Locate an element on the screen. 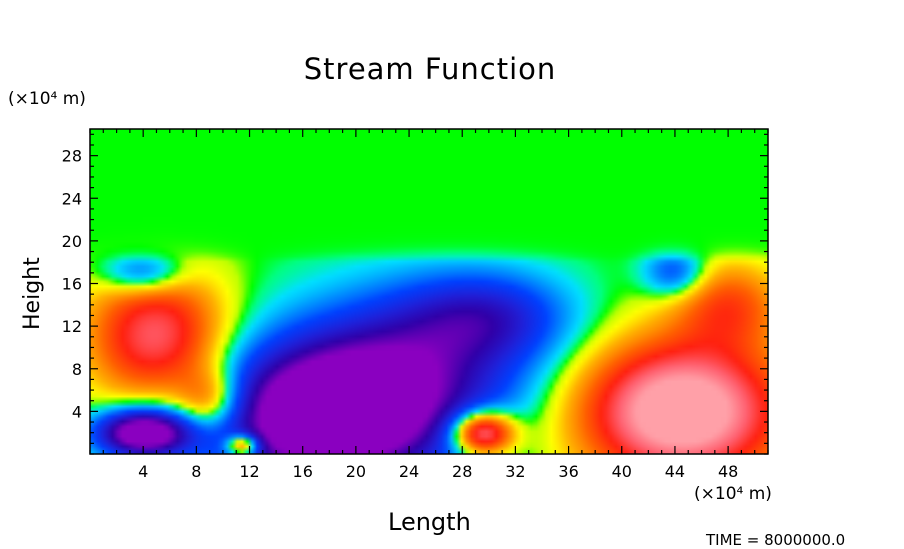 This screenshot has width=904, height=549. y-tick-label: 8 is located at coordinates (77, 369).